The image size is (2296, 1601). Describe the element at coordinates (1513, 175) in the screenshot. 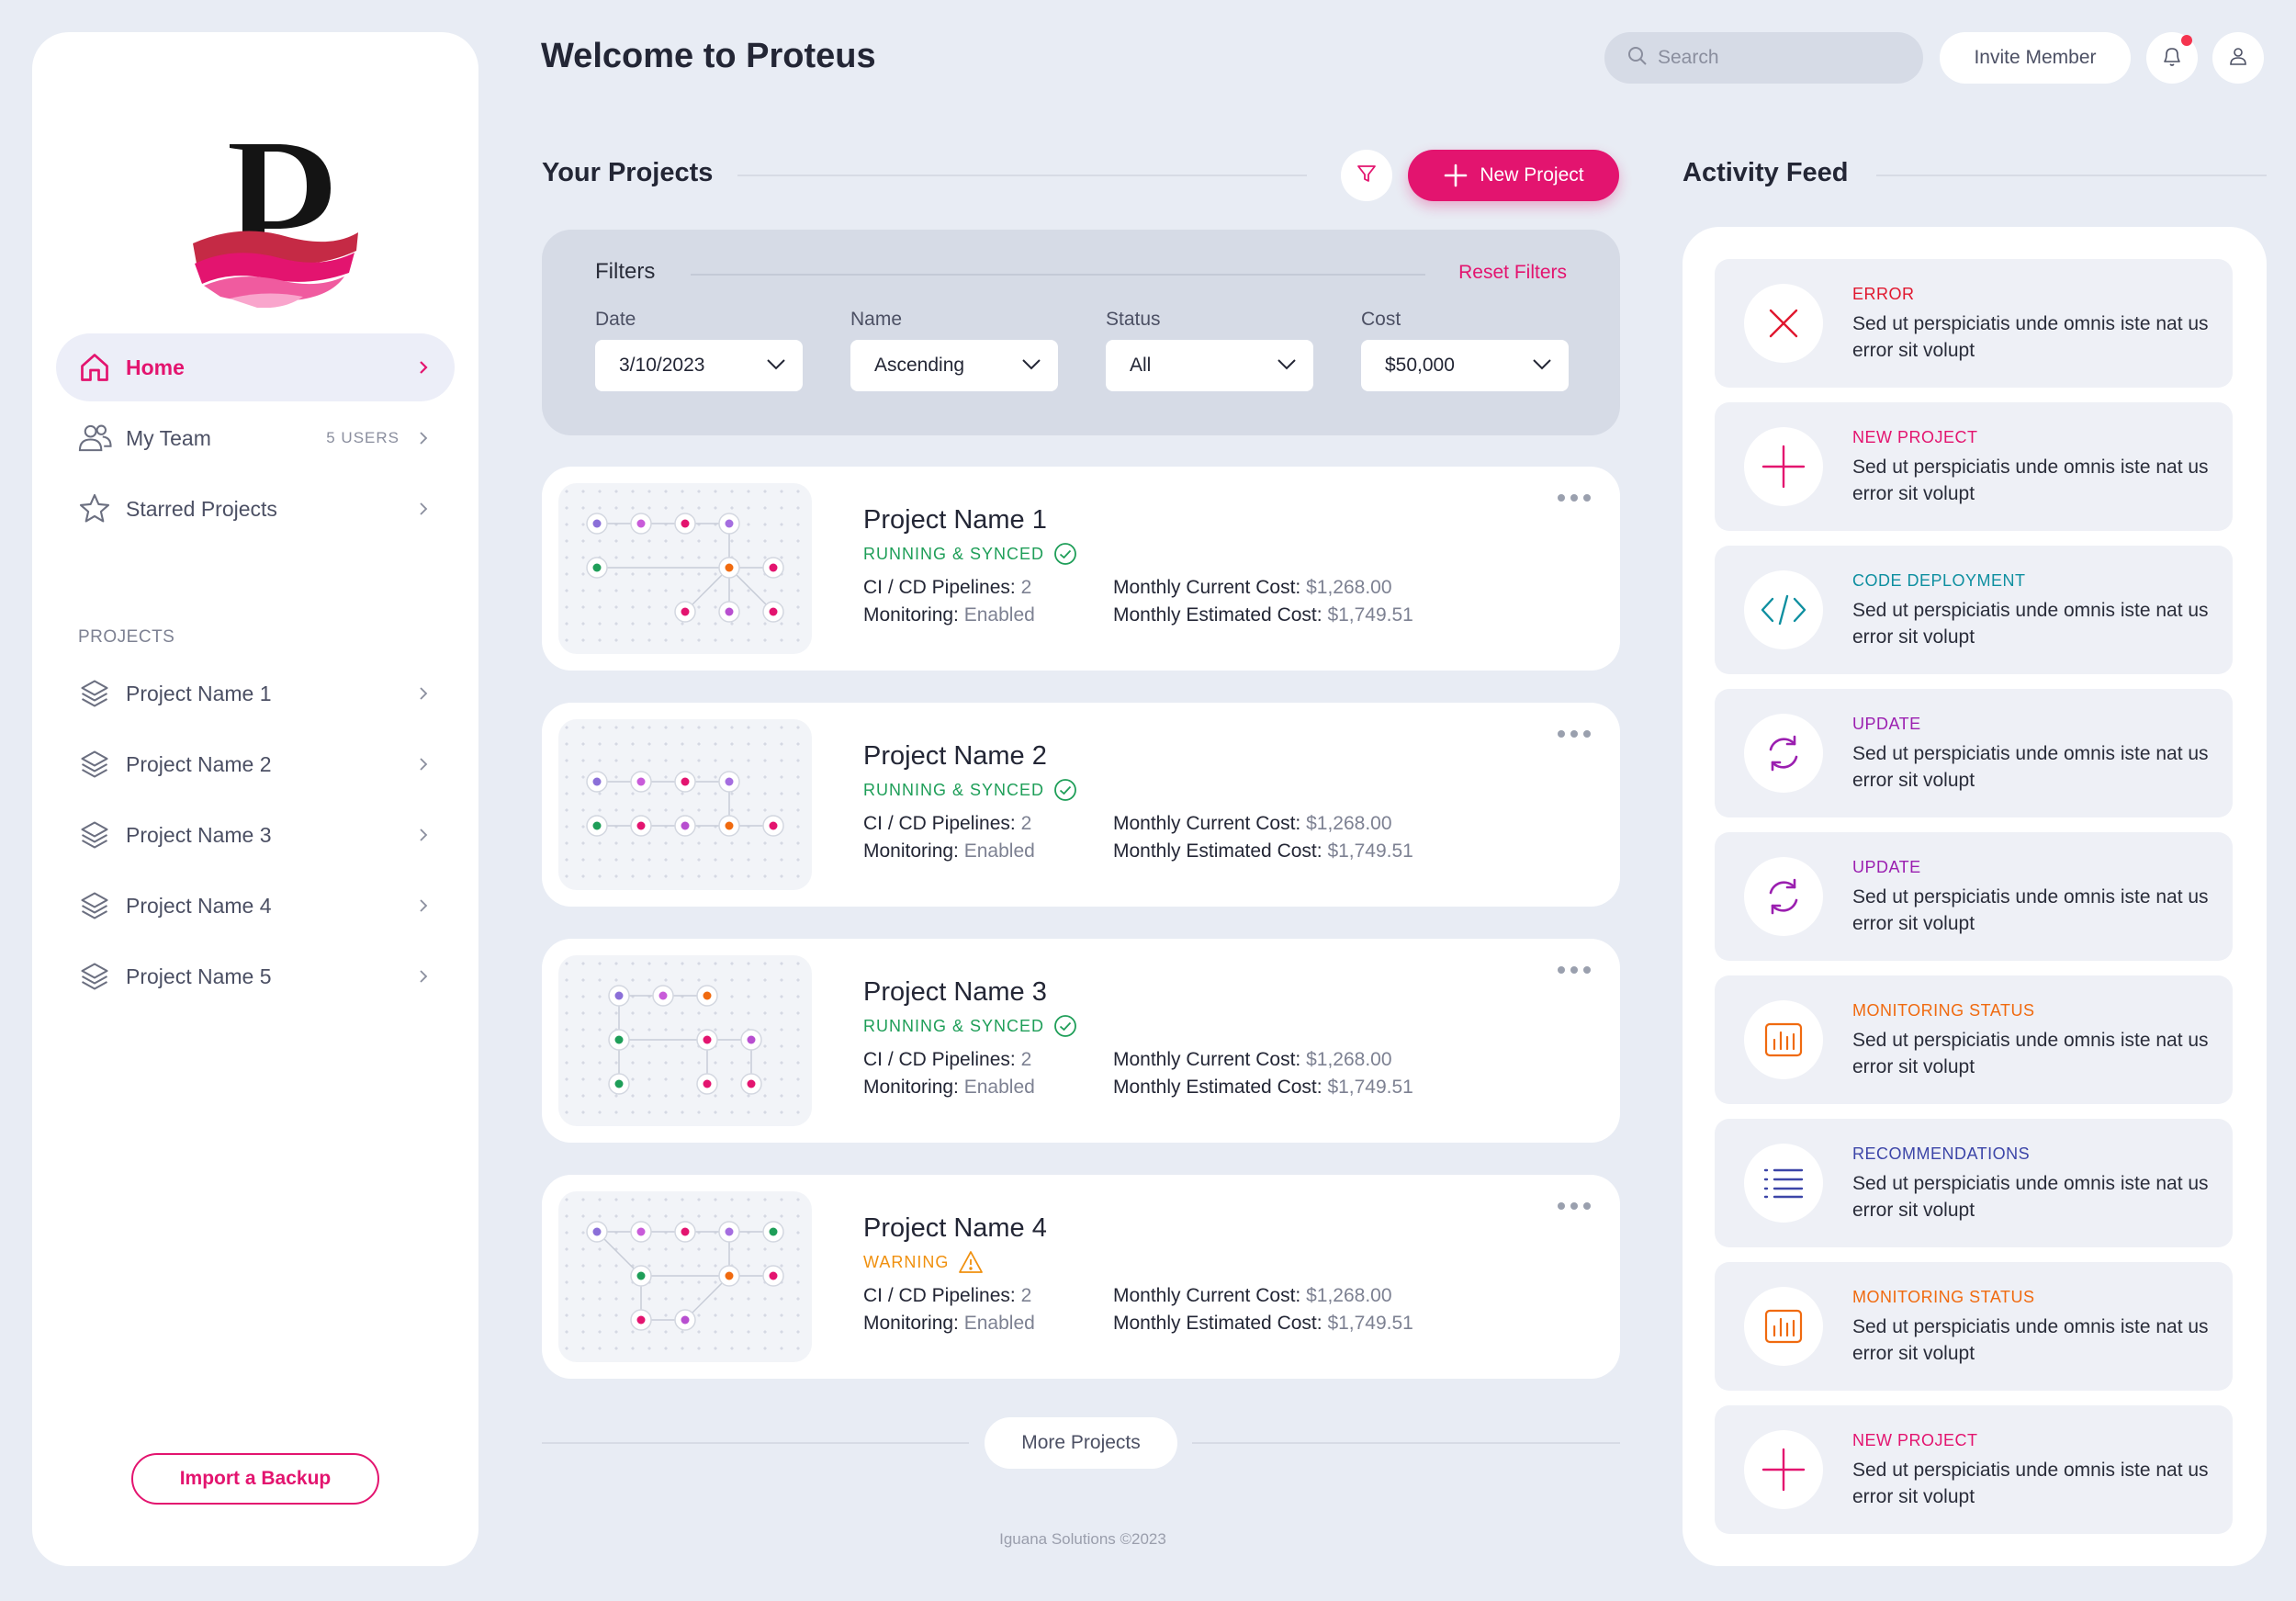

I see `new-project-button: New Project` at that location.